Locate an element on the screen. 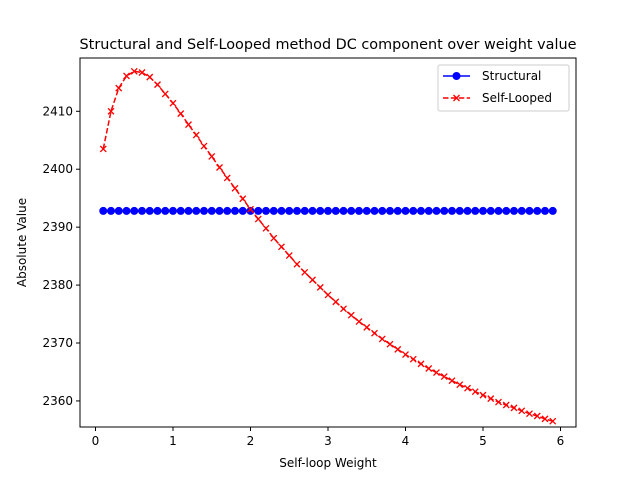  y-tick-label: 2410 is located at coordinates (57, 111).